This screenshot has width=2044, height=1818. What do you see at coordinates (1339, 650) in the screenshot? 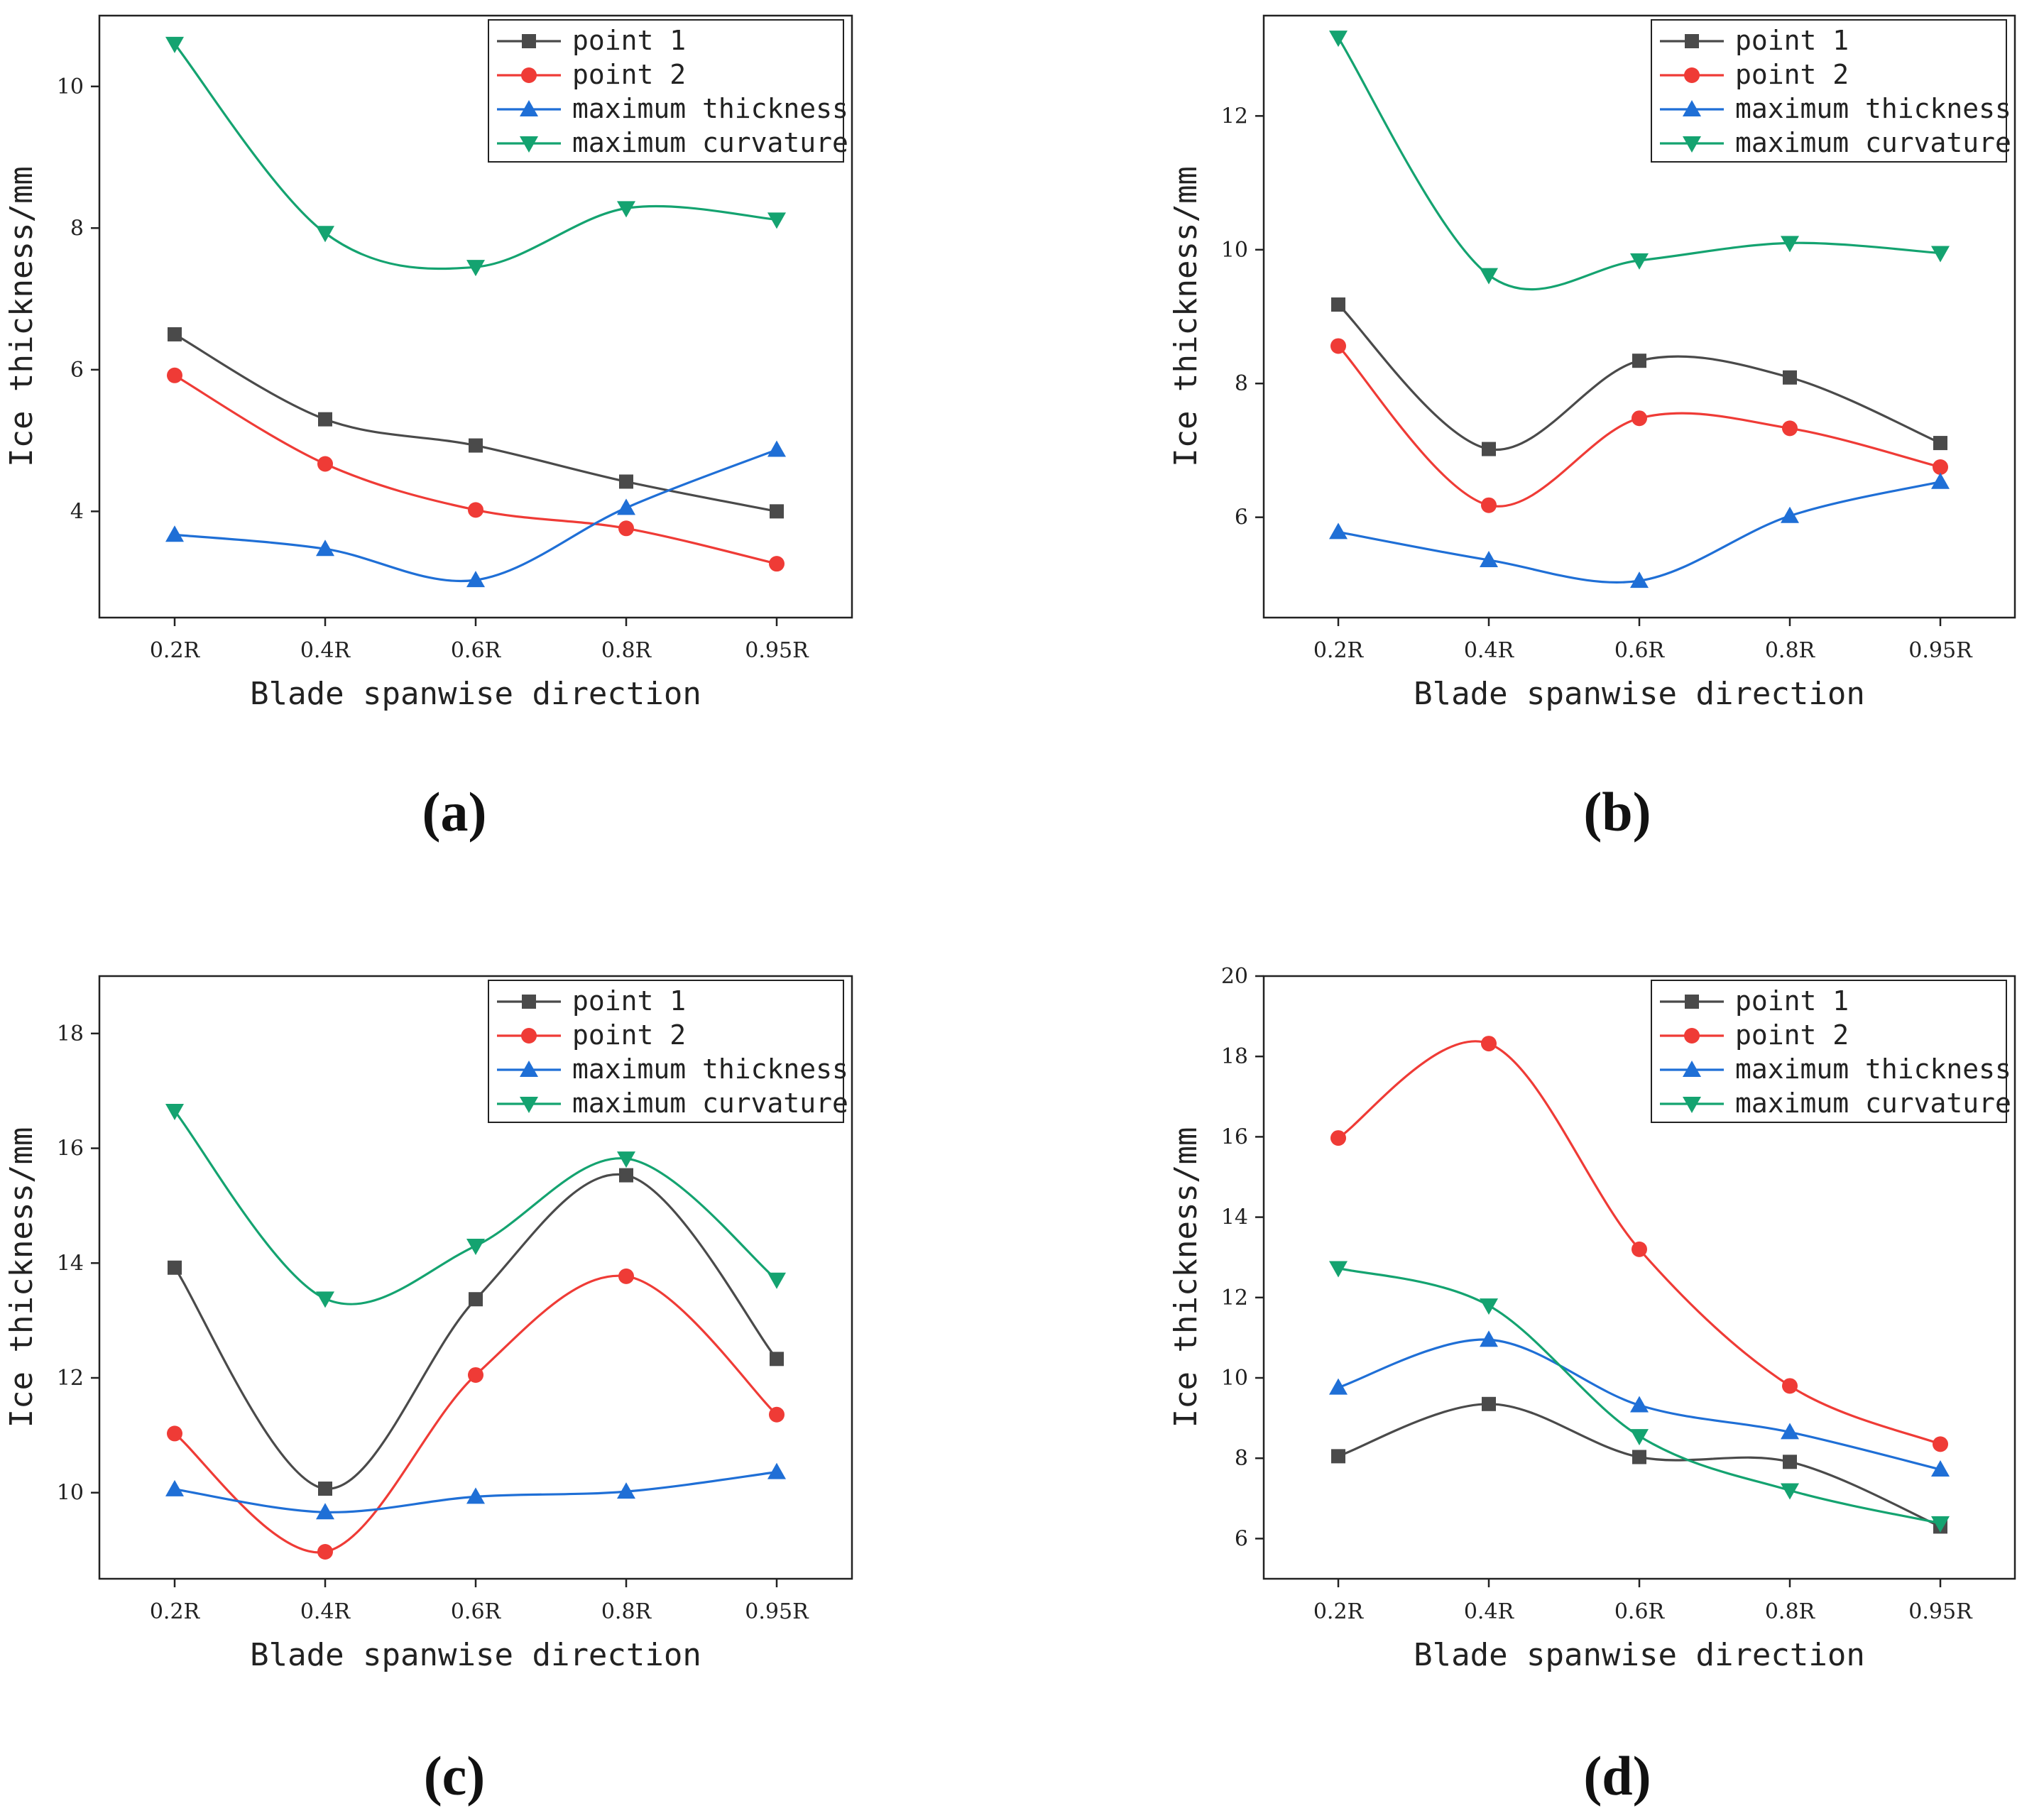
I see `x-tick-label: 0.2R` at bounding box center [1339, 650].